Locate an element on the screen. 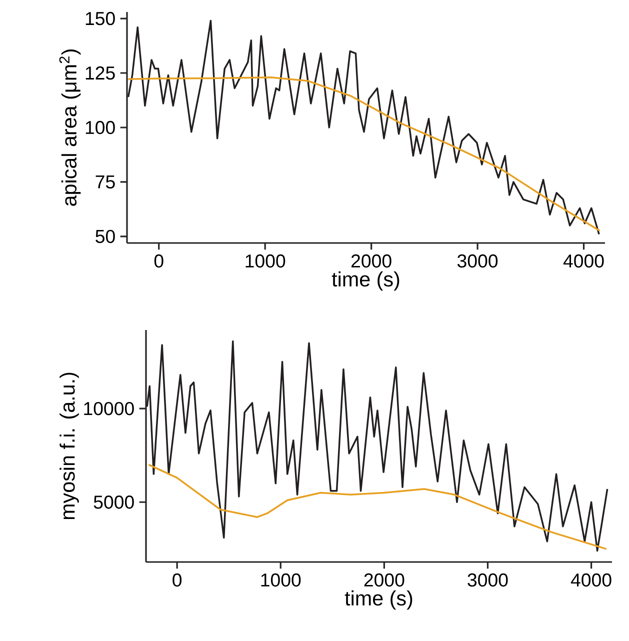  y-tick-label: 5000 is located at coordinates (114, 502).